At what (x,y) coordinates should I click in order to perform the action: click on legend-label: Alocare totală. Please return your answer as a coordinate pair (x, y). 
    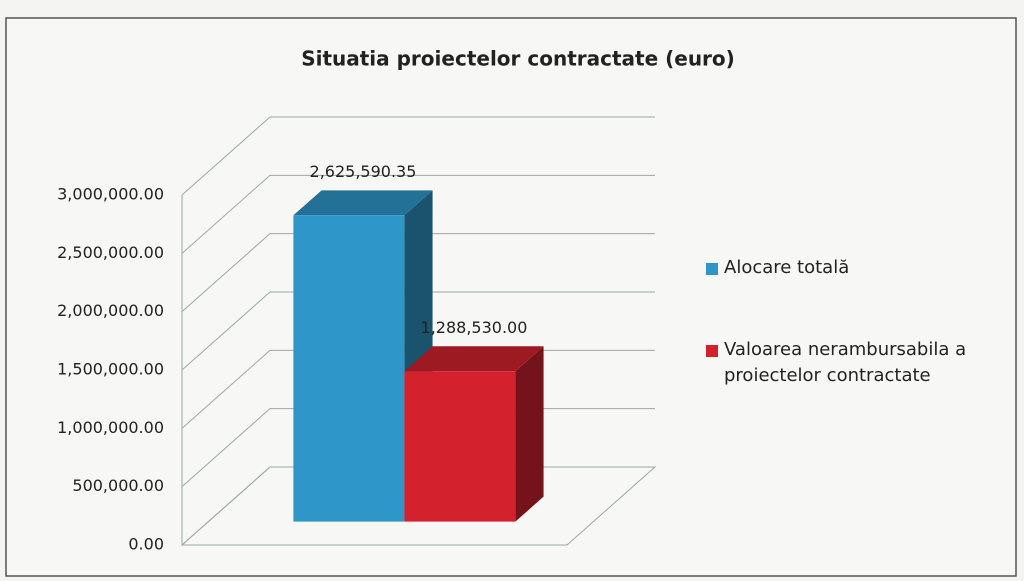
    Looking at the image, I should click on (787, 267).